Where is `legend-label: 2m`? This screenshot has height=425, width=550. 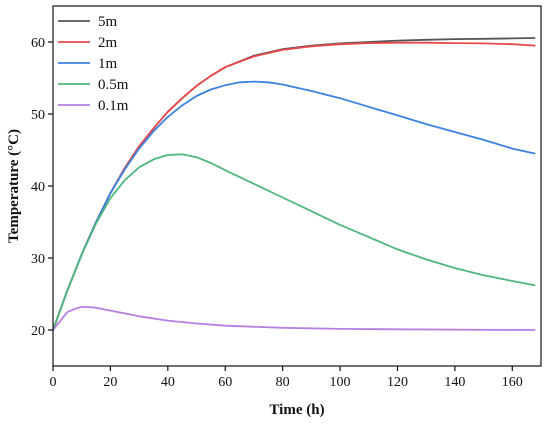
legend-label: 2m is located at coordinates (108, 43).